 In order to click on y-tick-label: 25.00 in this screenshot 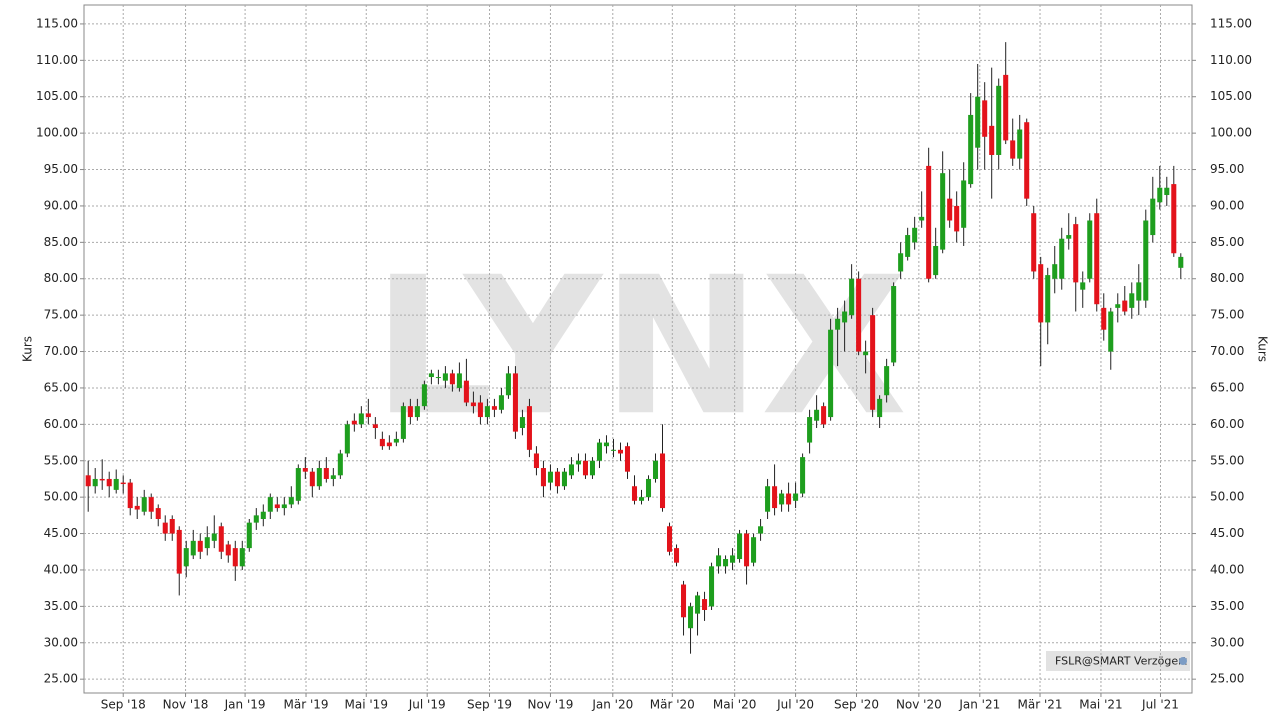, I will do `click(61, 679)`.